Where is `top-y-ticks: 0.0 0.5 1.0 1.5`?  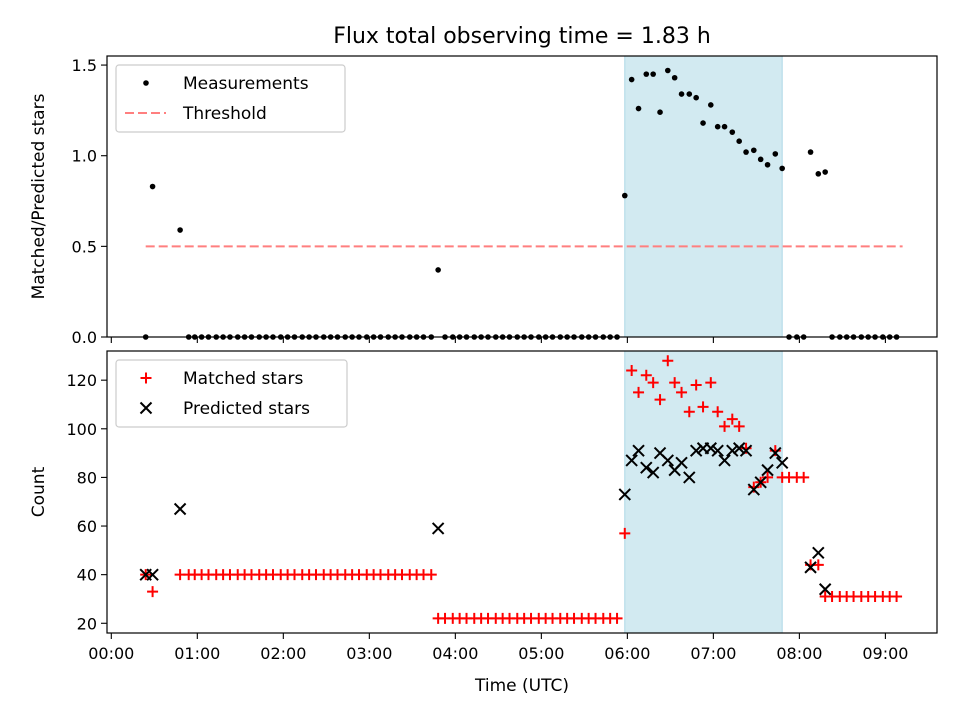 top-y-ticks: 0.0 0.5 1.0 1.5 is located at coordinates (89, 201).